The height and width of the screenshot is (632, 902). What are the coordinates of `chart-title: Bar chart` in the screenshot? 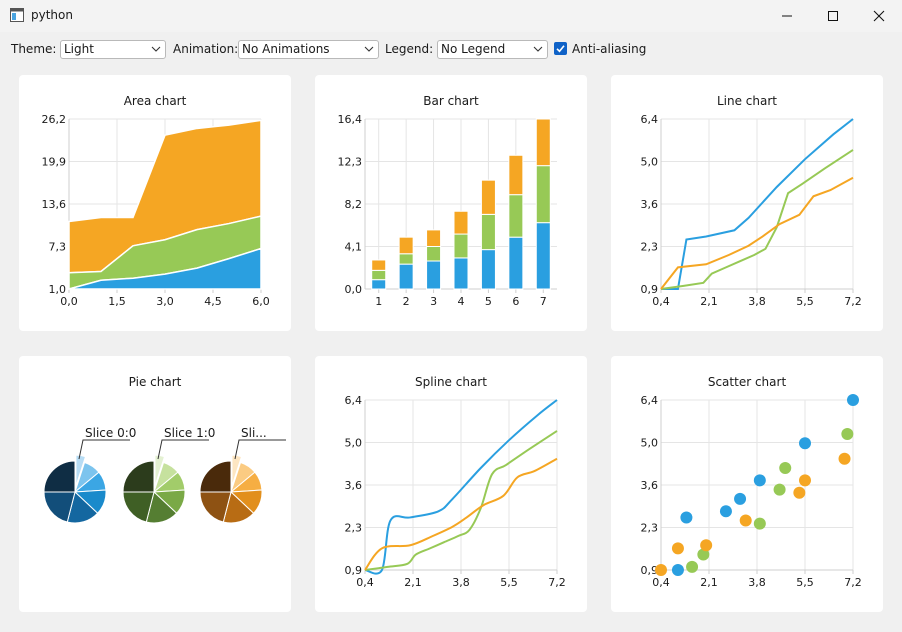 It's located at (451, 101).